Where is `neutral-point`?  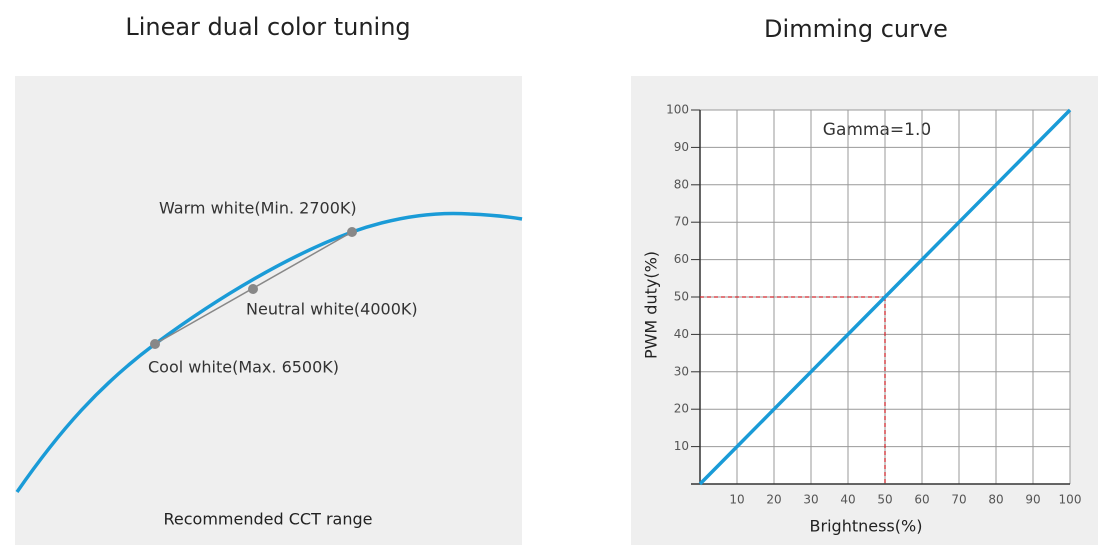
neutral-point is located at coordinates (253, 289).